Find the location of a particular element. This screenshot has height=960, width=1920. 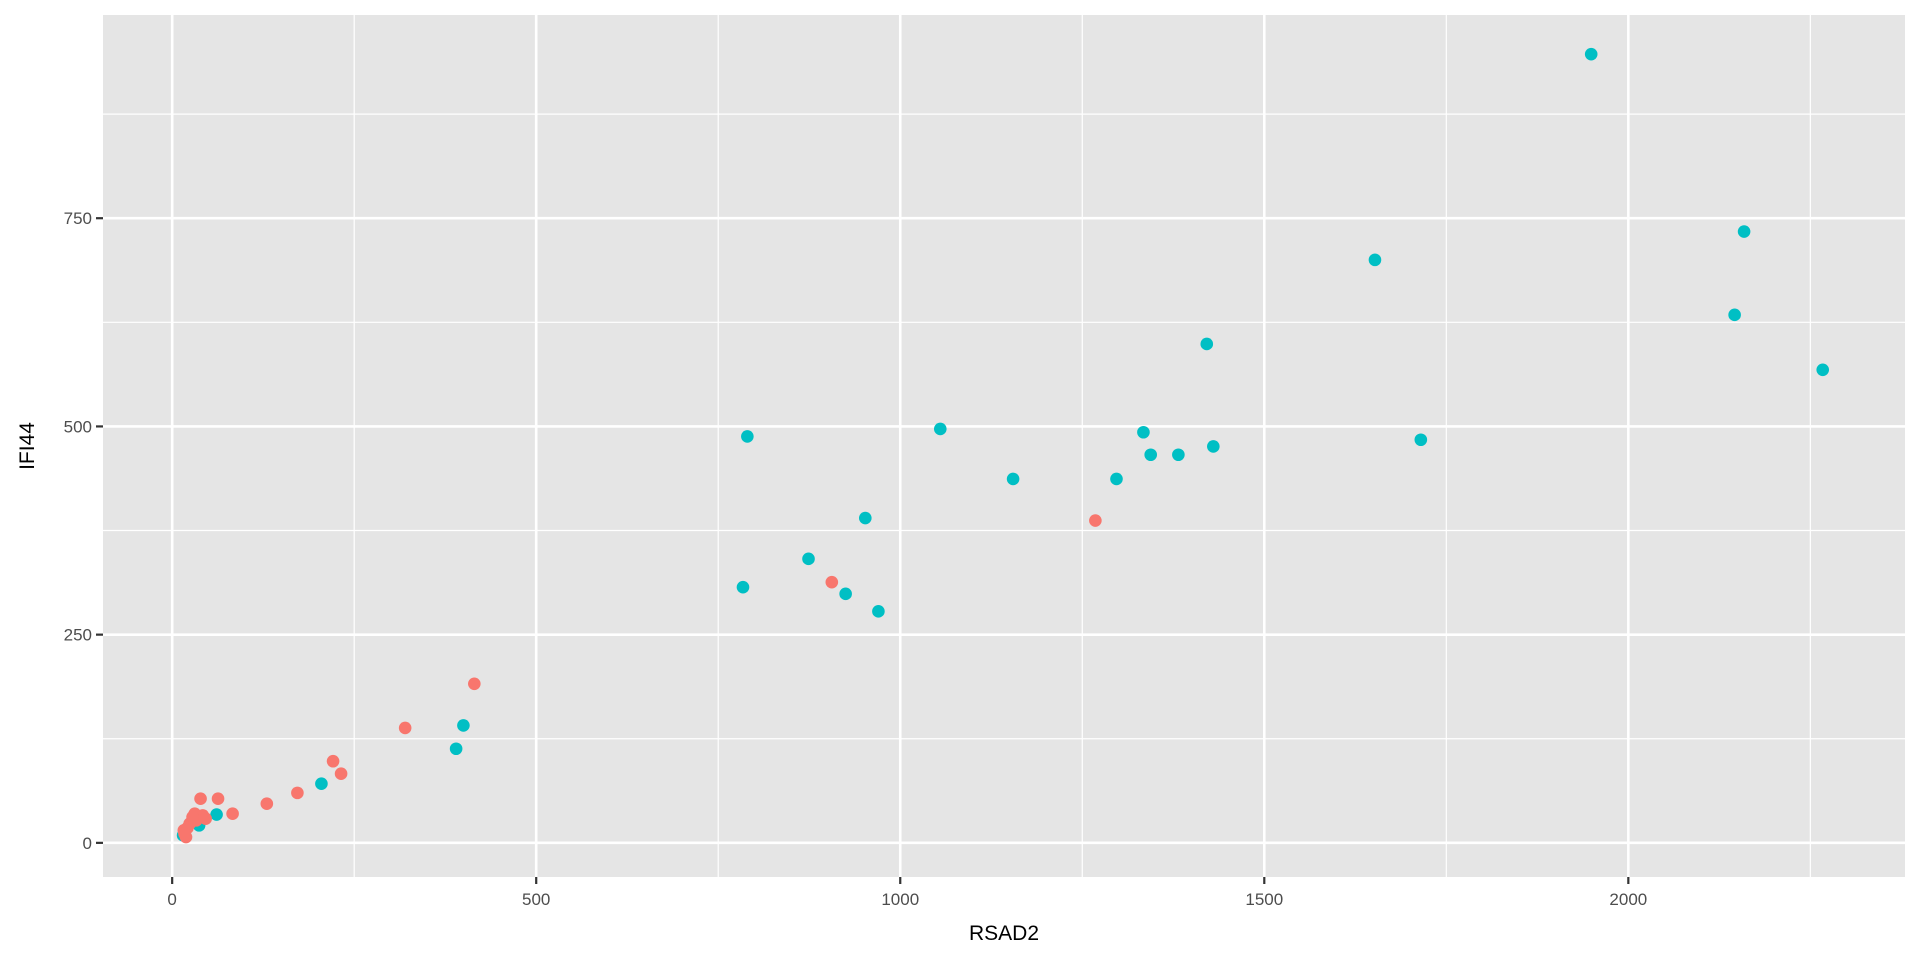

y-tick-label: 500 is located at coordinates (78, 426).